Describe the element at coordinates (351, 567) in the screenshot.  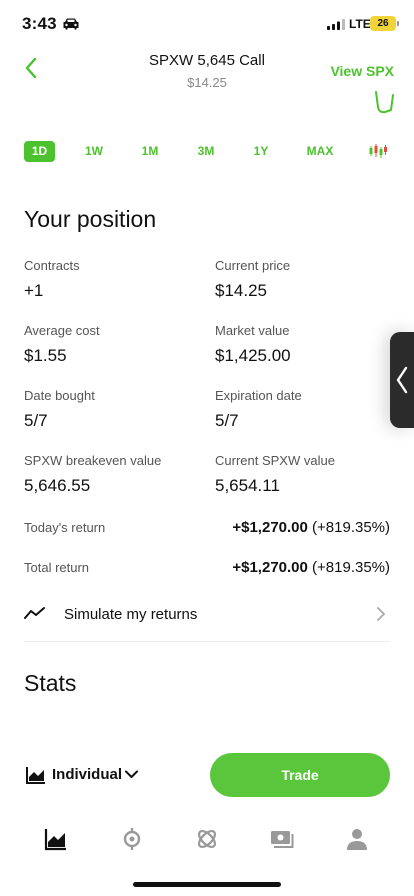
I see `total-return-percent: (+819.35%)` at that location.